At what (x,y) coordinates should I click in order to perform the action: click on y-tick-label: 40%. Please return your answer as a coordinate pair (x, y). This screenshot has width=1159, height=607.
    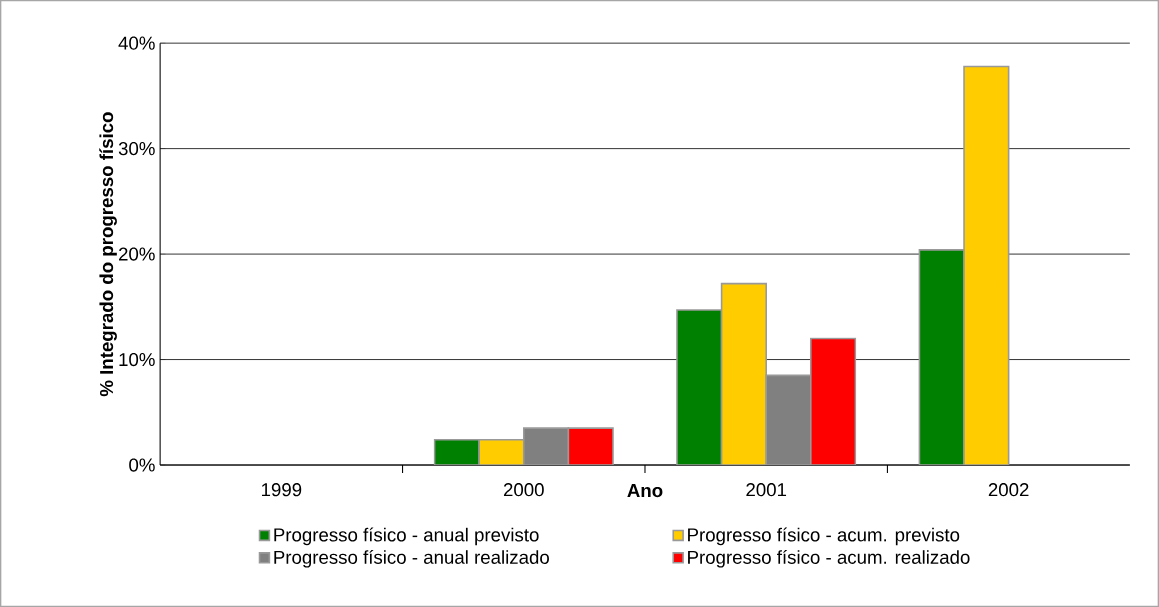
    Looking at the image, I should click on (136, 43).